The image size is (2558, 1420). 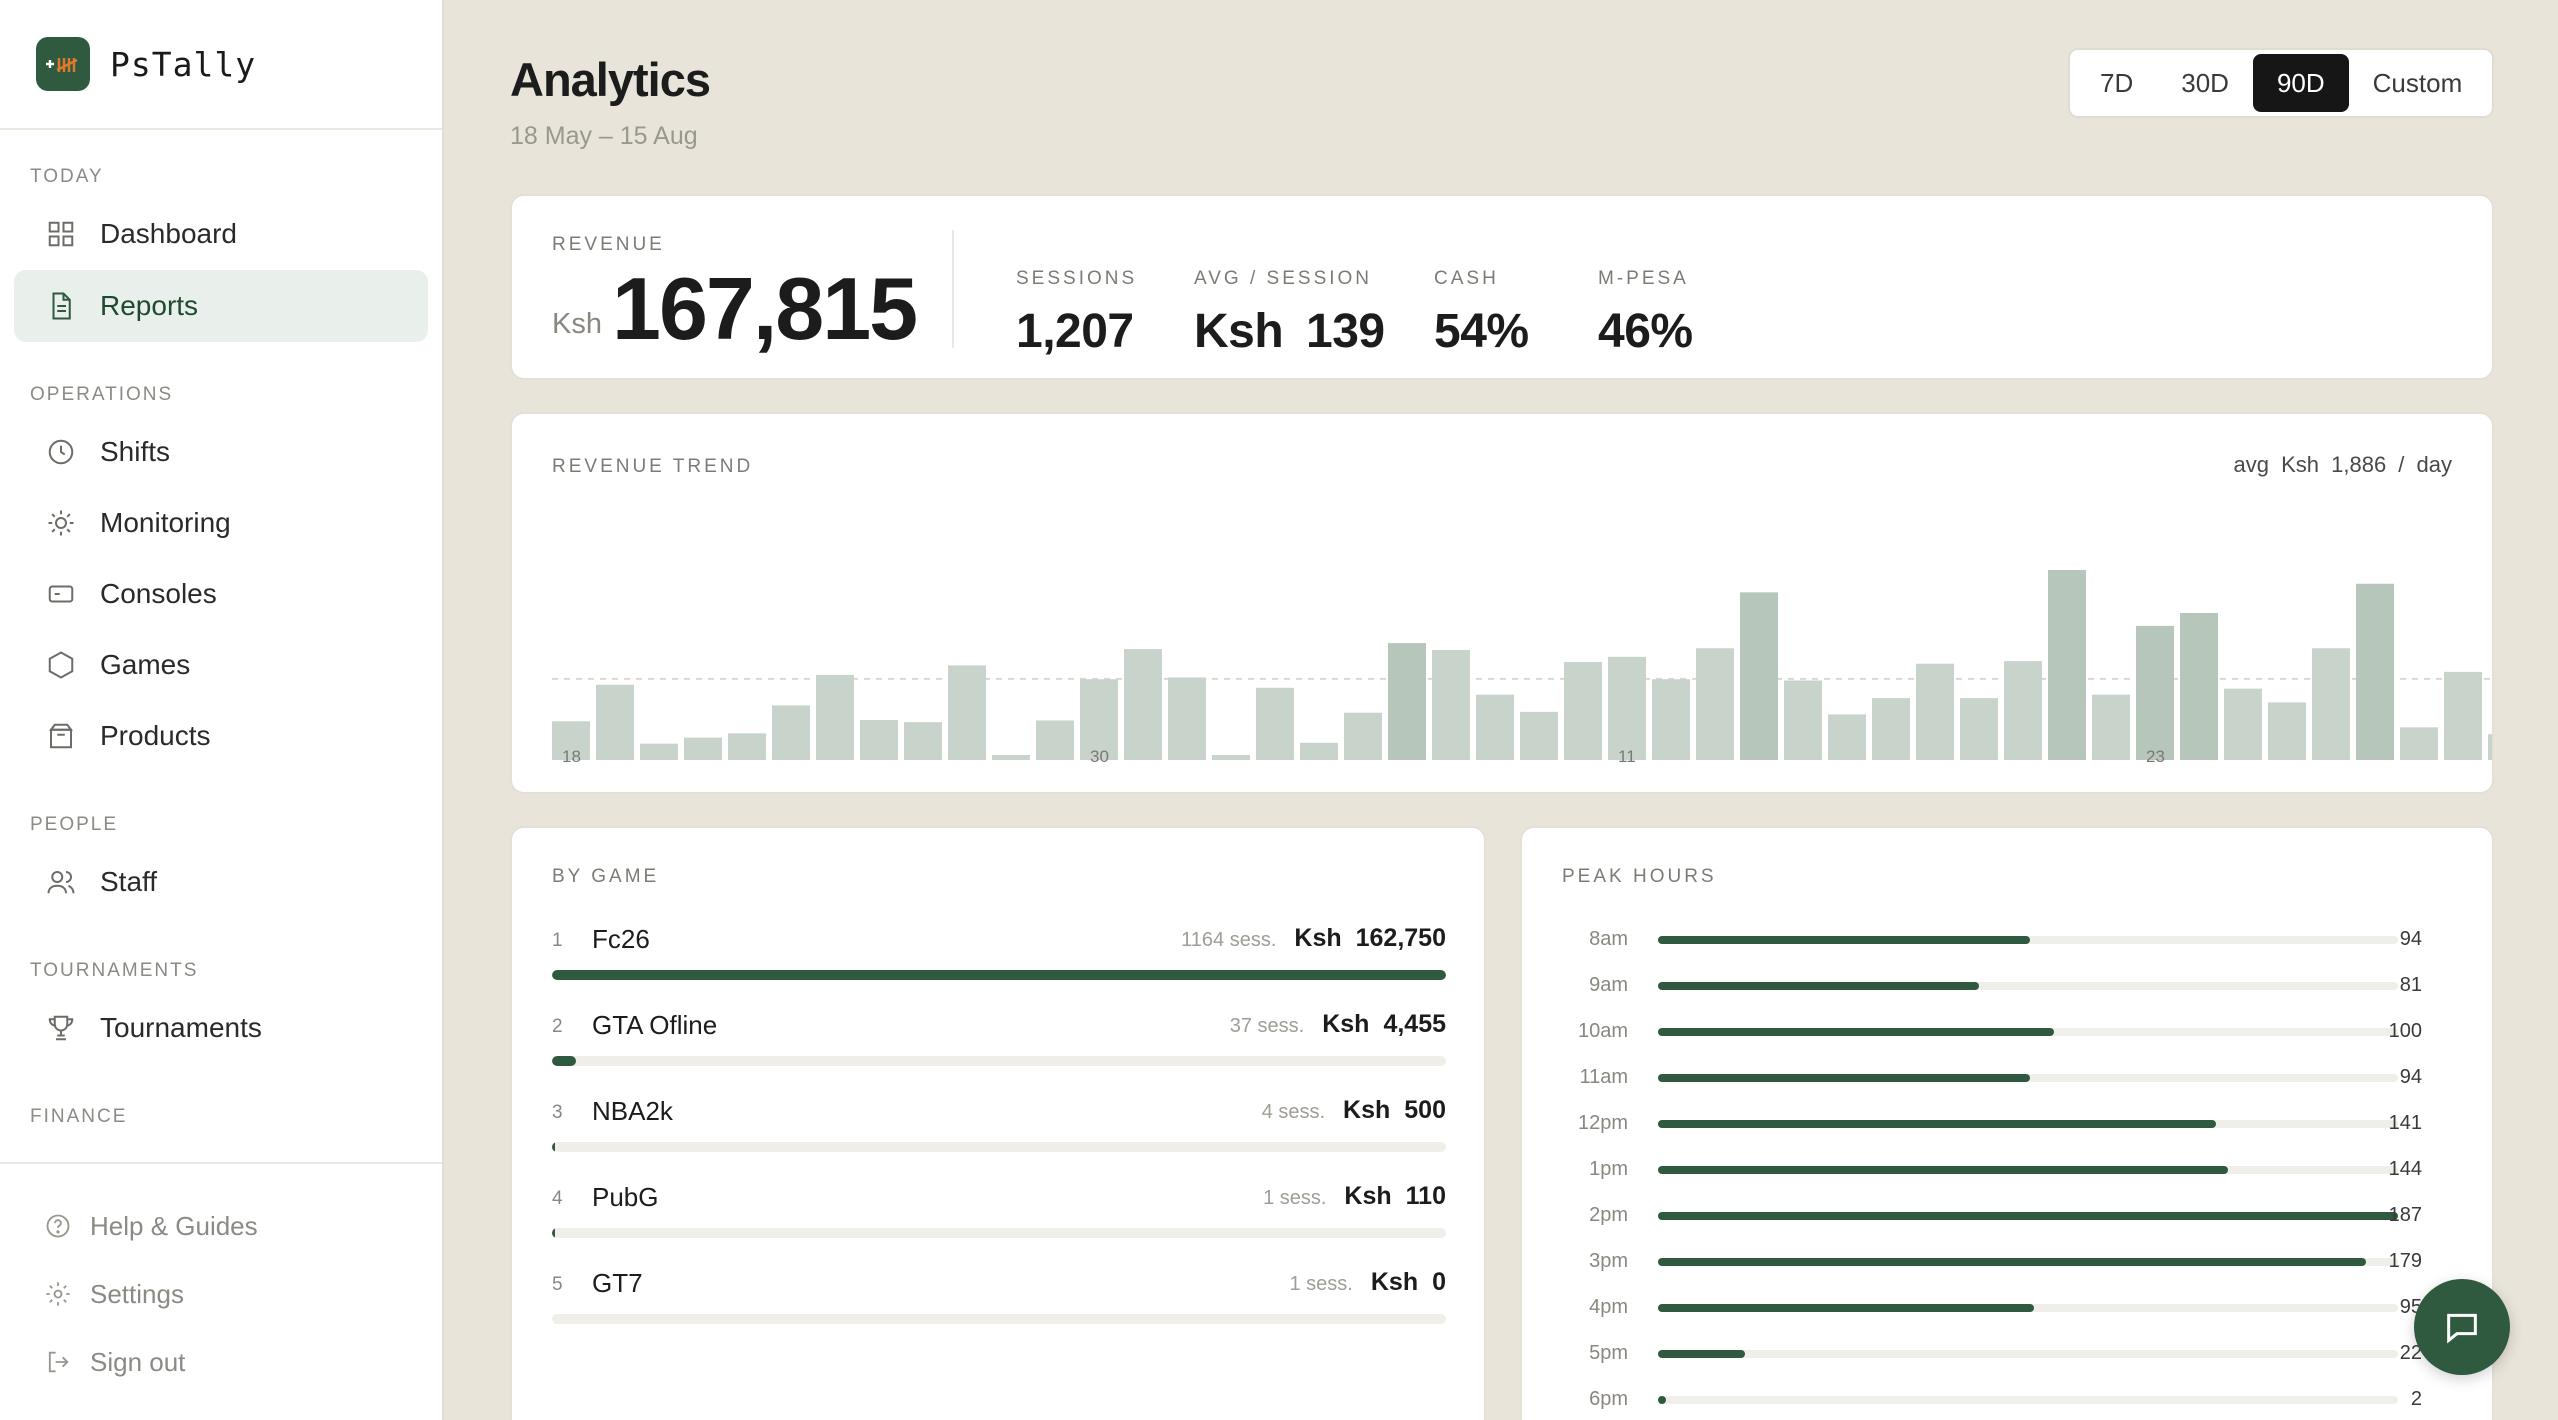 I want to click on sidebar-item-staff: Staff, so click(x=221, y=882).